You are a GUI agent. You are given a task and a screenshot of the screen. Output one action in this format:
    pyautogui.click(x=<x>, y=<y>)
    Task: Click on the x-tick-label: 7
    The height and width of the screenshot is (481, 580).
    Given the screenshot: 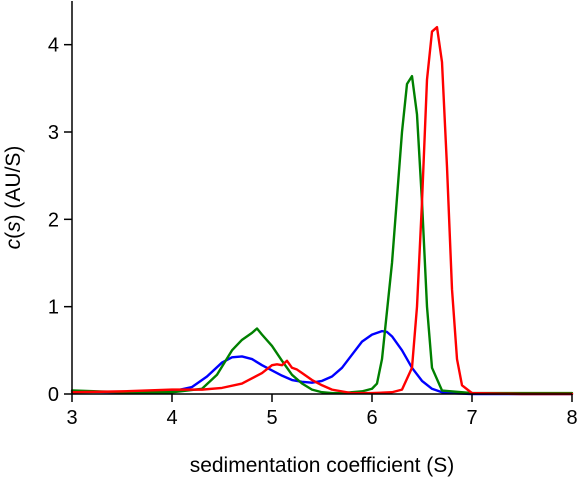 What is the action you would take?
    pyautogui.click(x=471, y=418)
    